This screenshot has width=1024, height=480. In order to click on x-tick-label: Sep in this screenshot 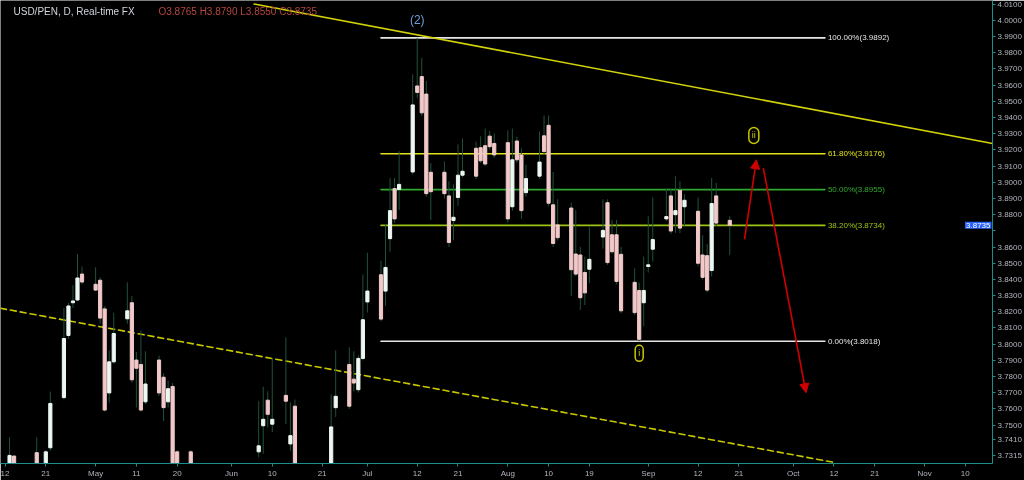, I will do `click(648, 473)`.